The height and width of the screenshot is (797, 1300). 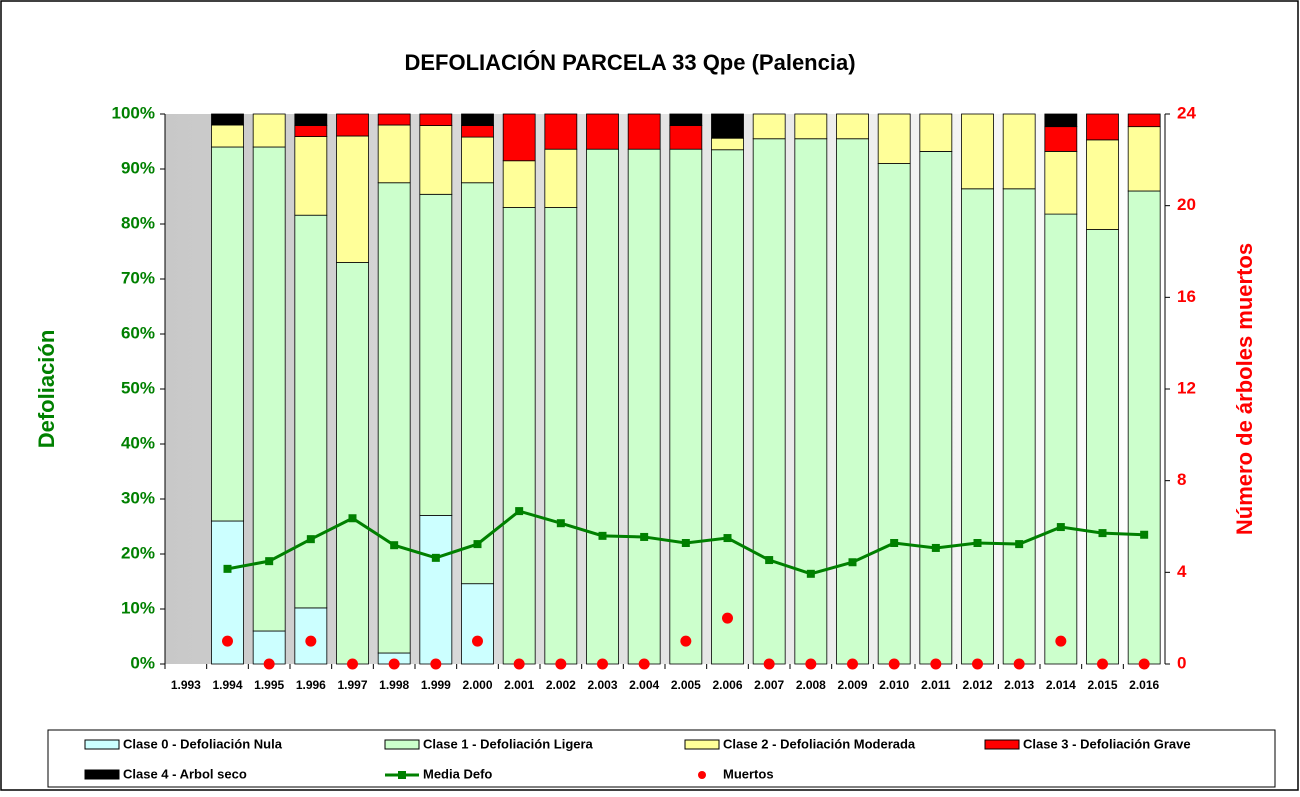 What do you see at coordinates (748, 773) in the screenshot?
I see `legend-label: Muertos` at bounding box center [748, 773].